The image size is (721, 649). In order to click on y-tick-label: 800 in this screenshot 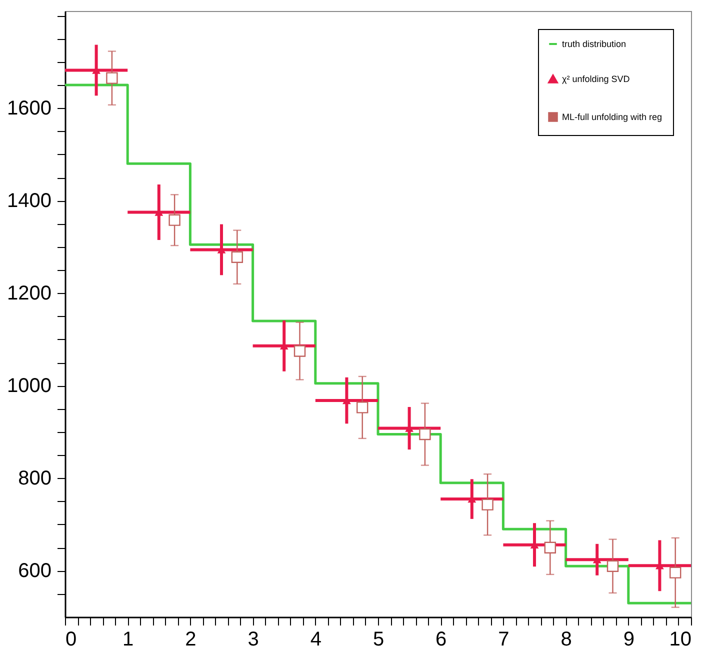, I will do `click(35, 479)`.